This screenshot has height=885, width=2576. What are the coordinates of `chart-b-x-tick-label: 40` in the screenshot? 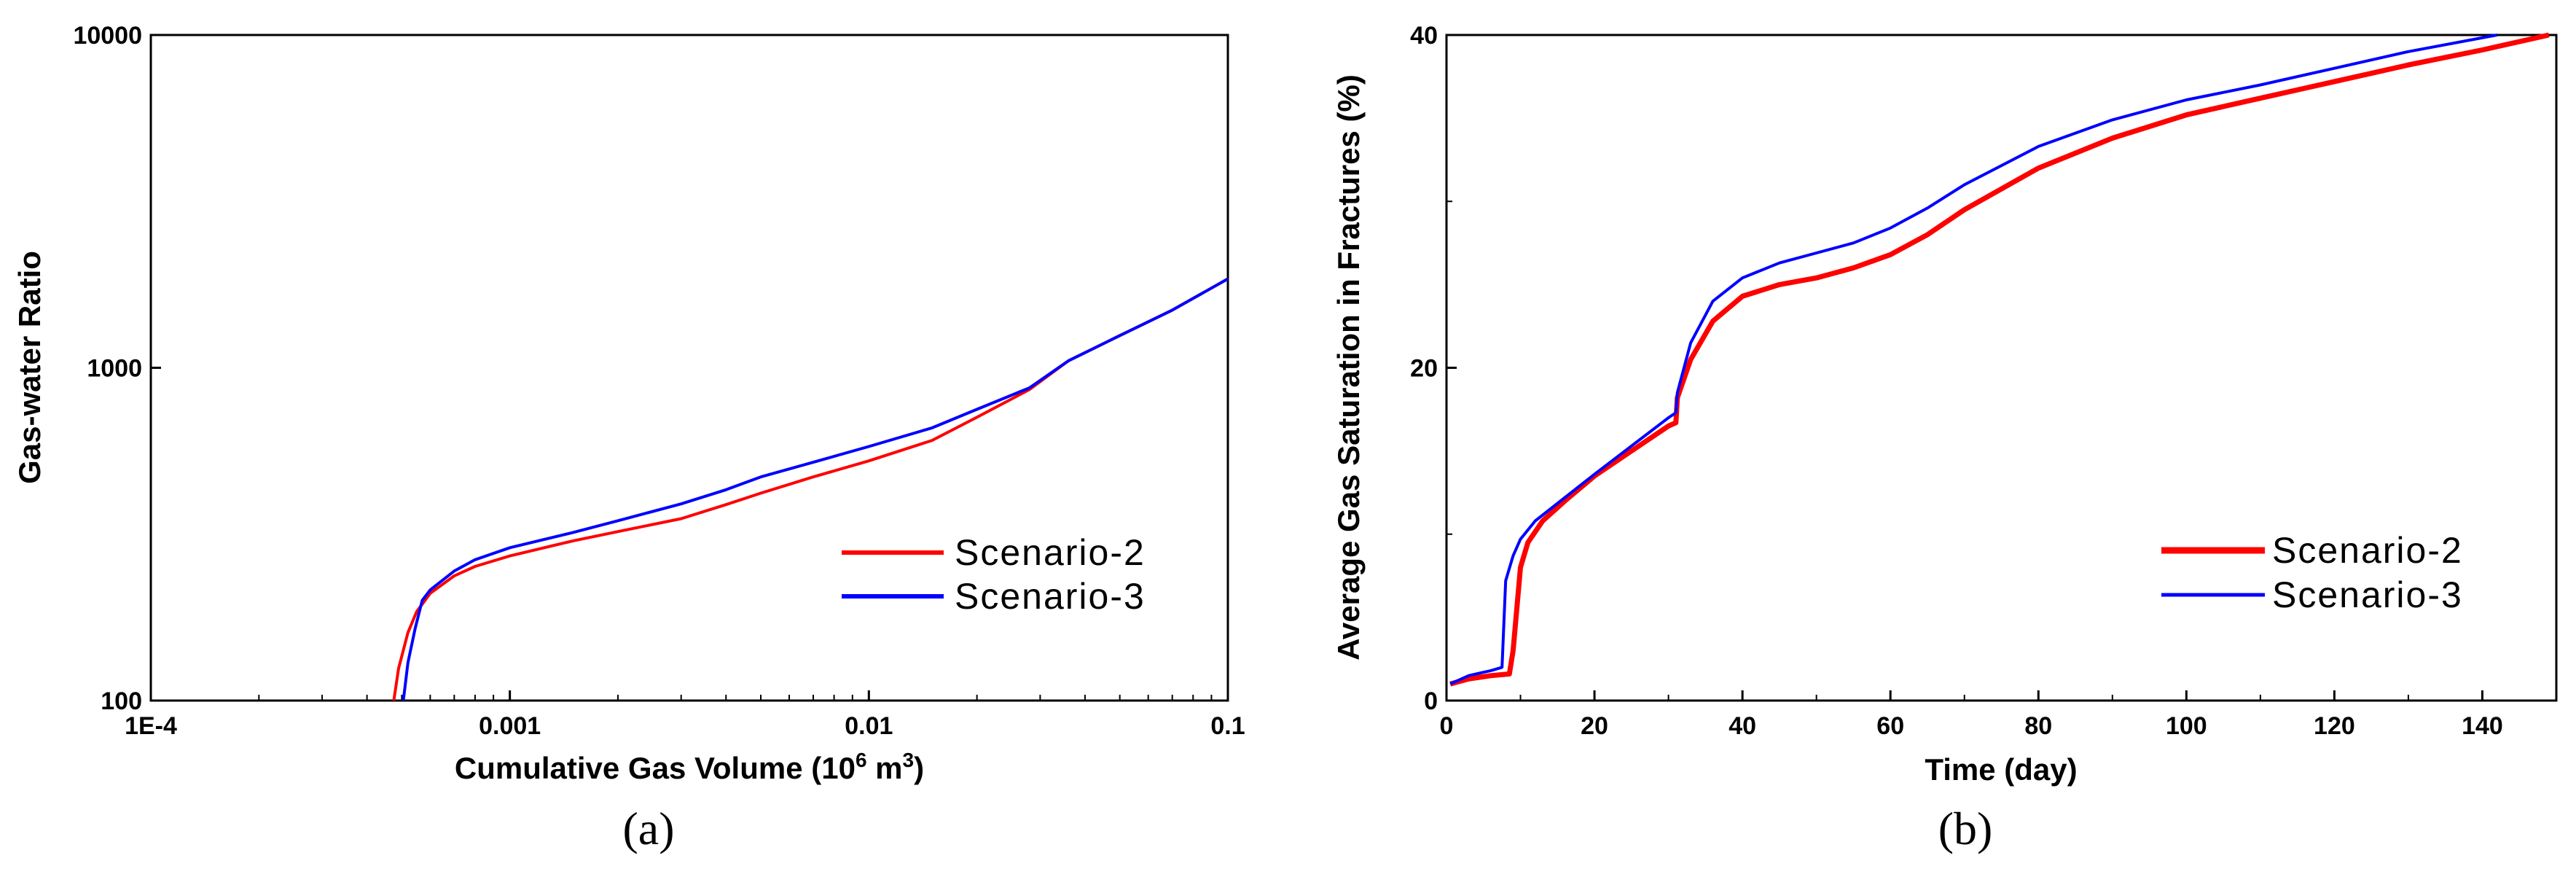 It's located at (1742, 726).